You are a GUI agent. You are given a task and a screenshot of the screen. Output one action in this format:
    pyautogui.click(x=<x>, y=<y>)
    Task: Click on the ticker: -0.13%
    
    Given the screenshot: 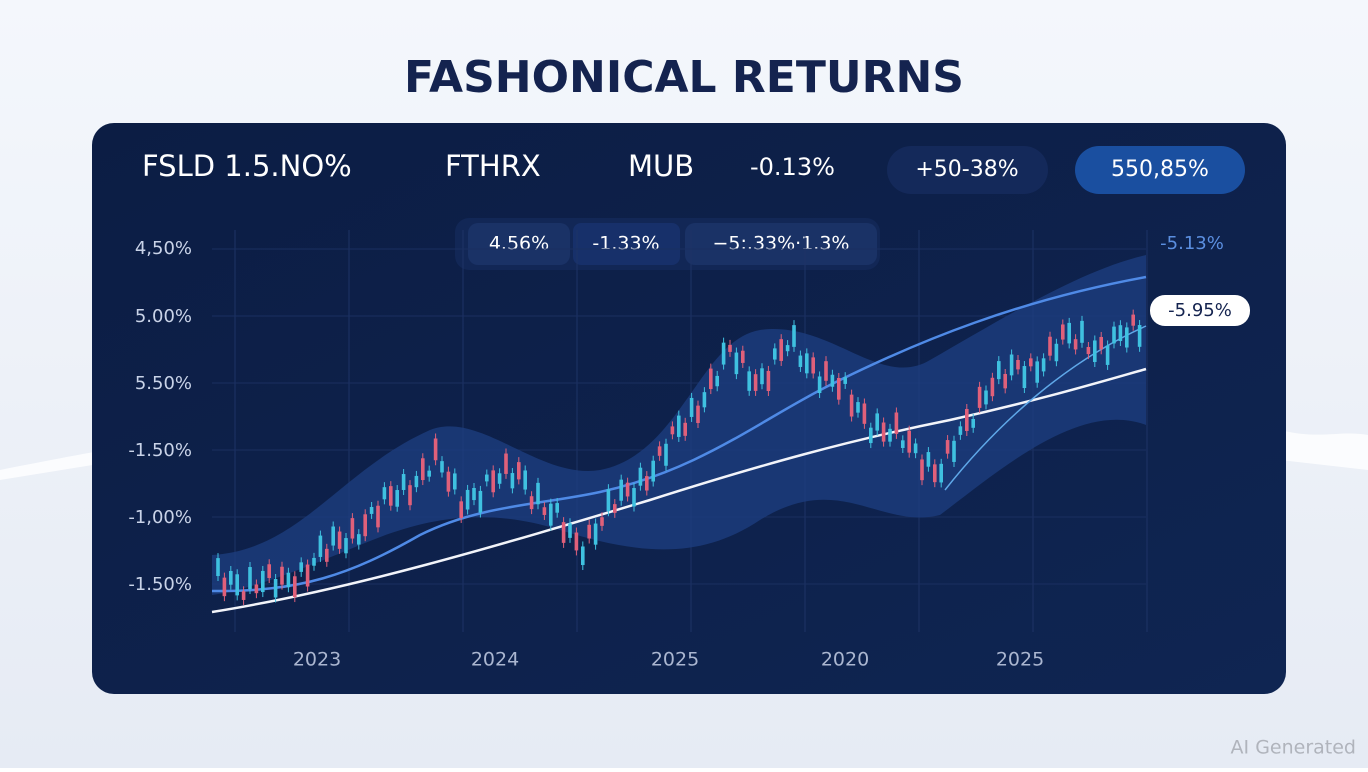 What is the action you would take?
    pyautogui.click(x=792, y=167)
    